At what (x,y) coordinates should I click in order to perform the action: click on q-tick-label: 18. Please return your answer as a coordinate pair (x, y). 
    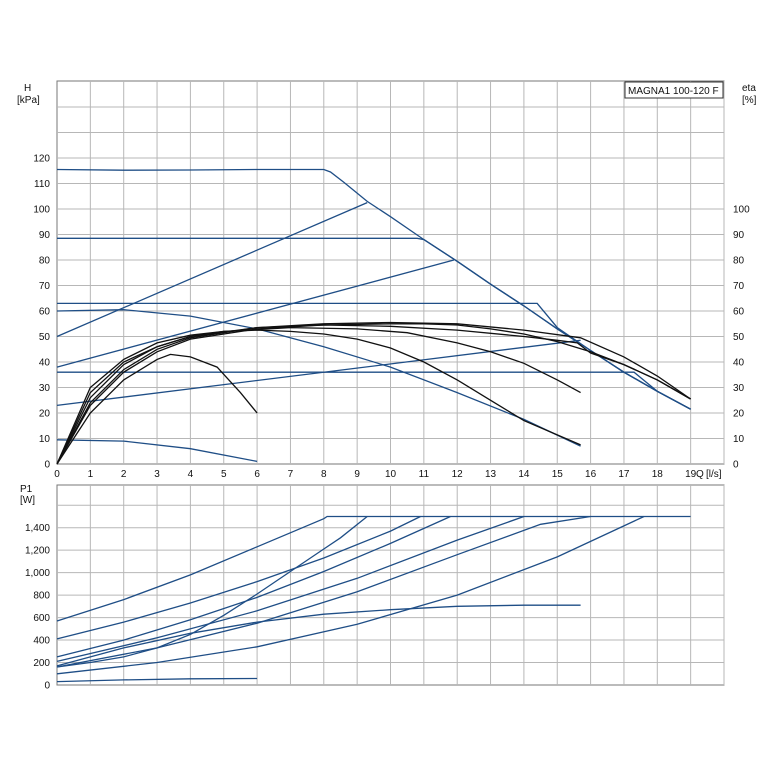
    Looking at the image, I should click on (658, 474).